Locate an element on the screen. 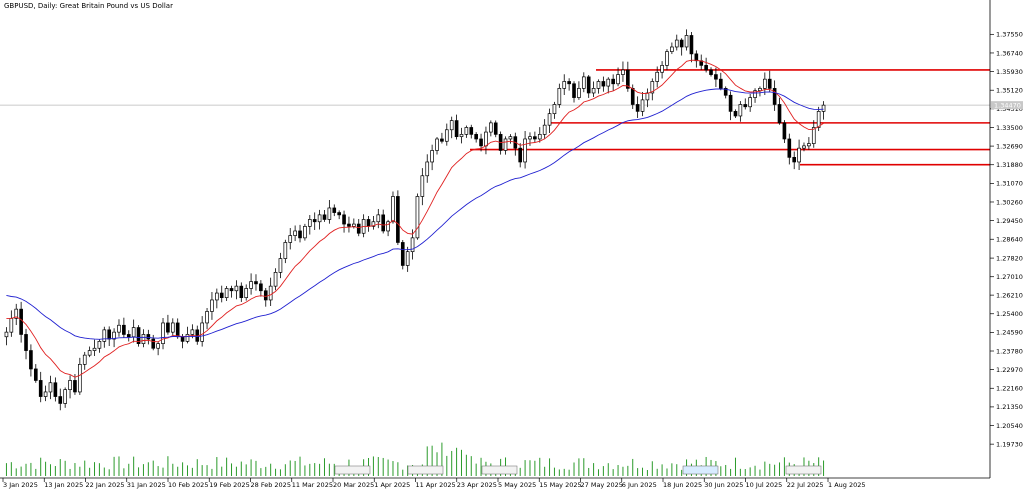 This screenshot has height=491, width=1024. y-tick-label: 1.29450 is located at coordinates (1009, 221).